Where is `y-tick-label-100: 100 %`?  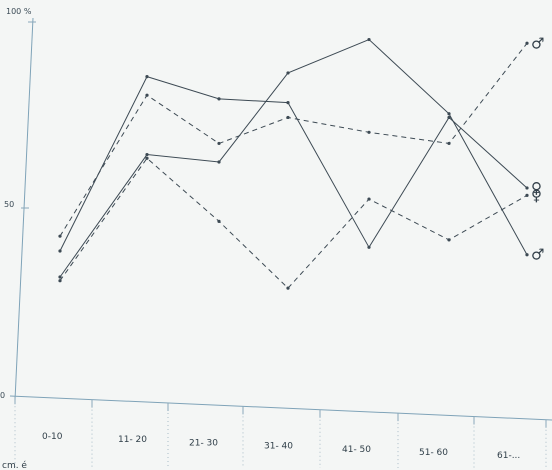 y-tick-label-100: 100 % is located at coordinates (19, 11).